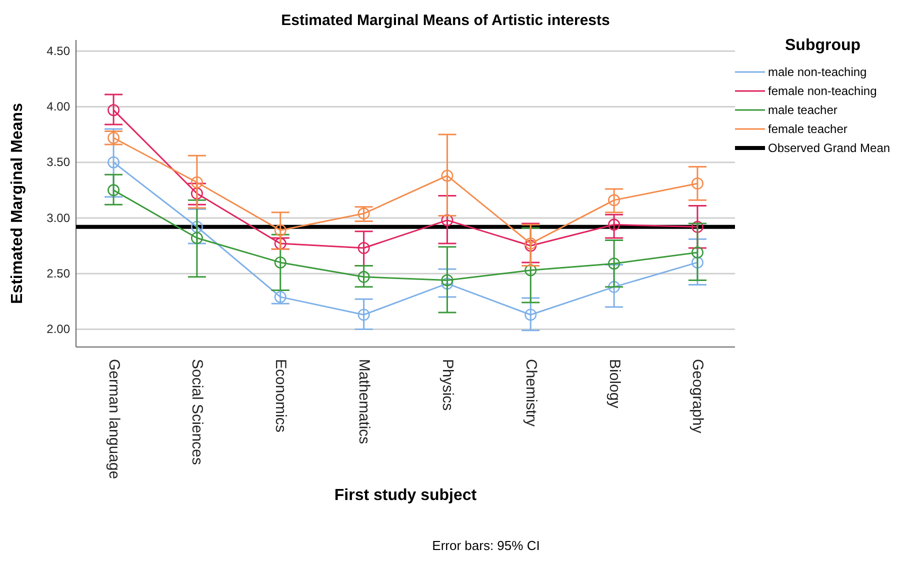 This screenshot has width=919, height=568. What do you see at coordinates (113, 419) in the screenshot?
I see `x-tick-label: German language` at bounding box center [113, 419].